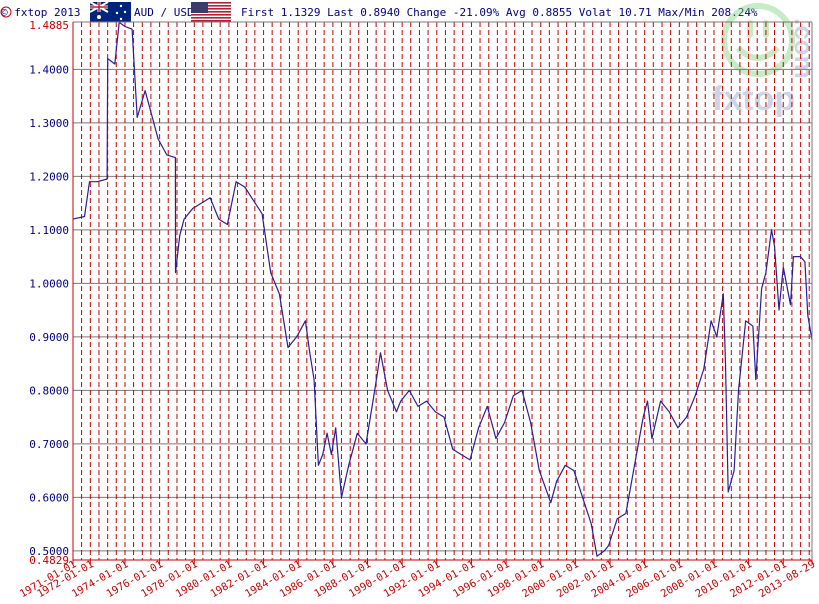 This screenshot has height=604, width=819. What do you see at coordinates (49, 497) in the screenshot?
I see `y-tick-label: 0.6000` at bounding box center [49, 497].